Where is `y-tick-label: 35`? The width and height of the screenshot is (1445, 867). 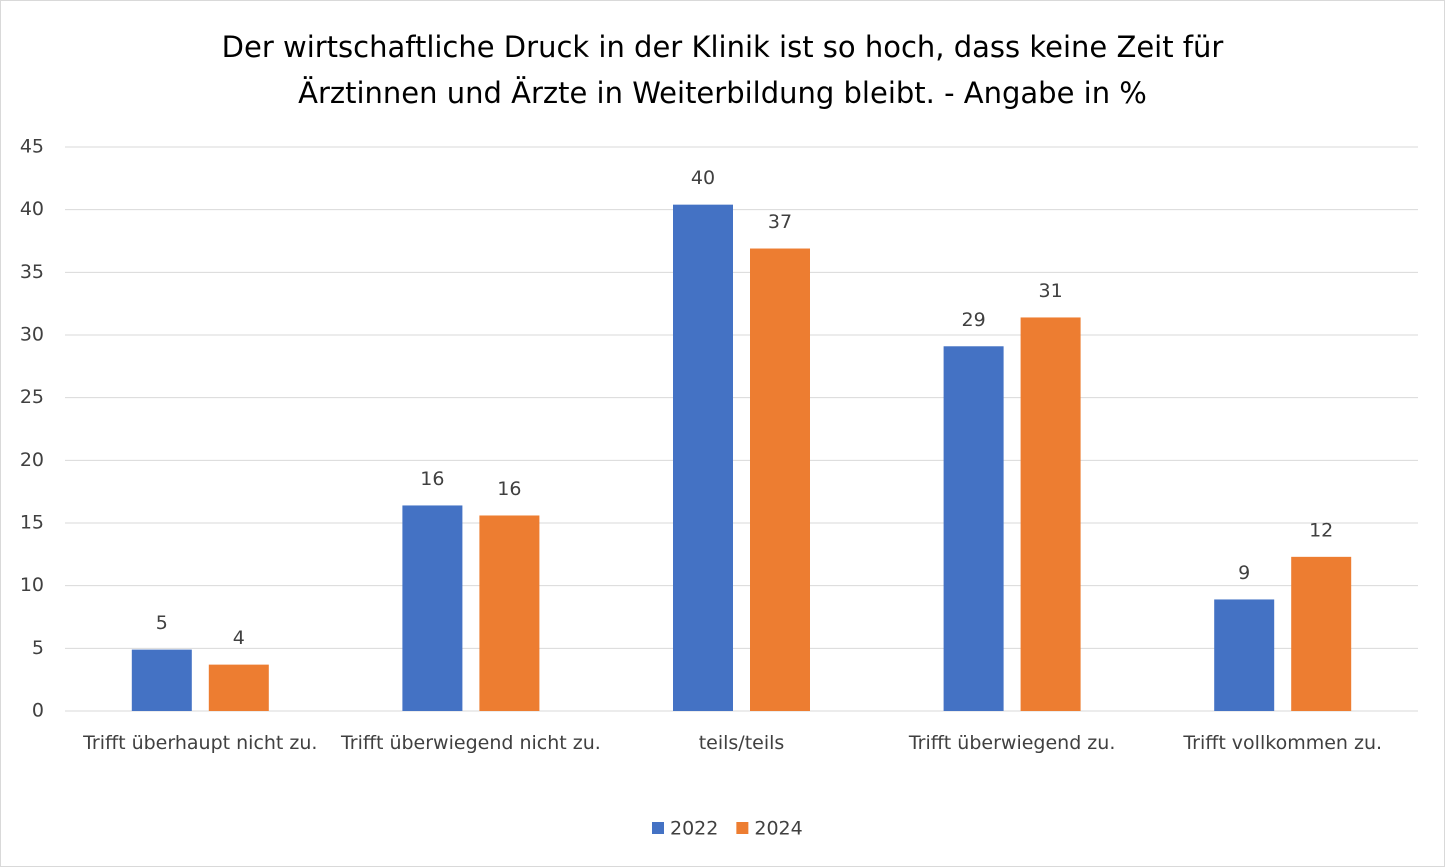 y-tick-label: 35 is located at coordinates (32, 272).